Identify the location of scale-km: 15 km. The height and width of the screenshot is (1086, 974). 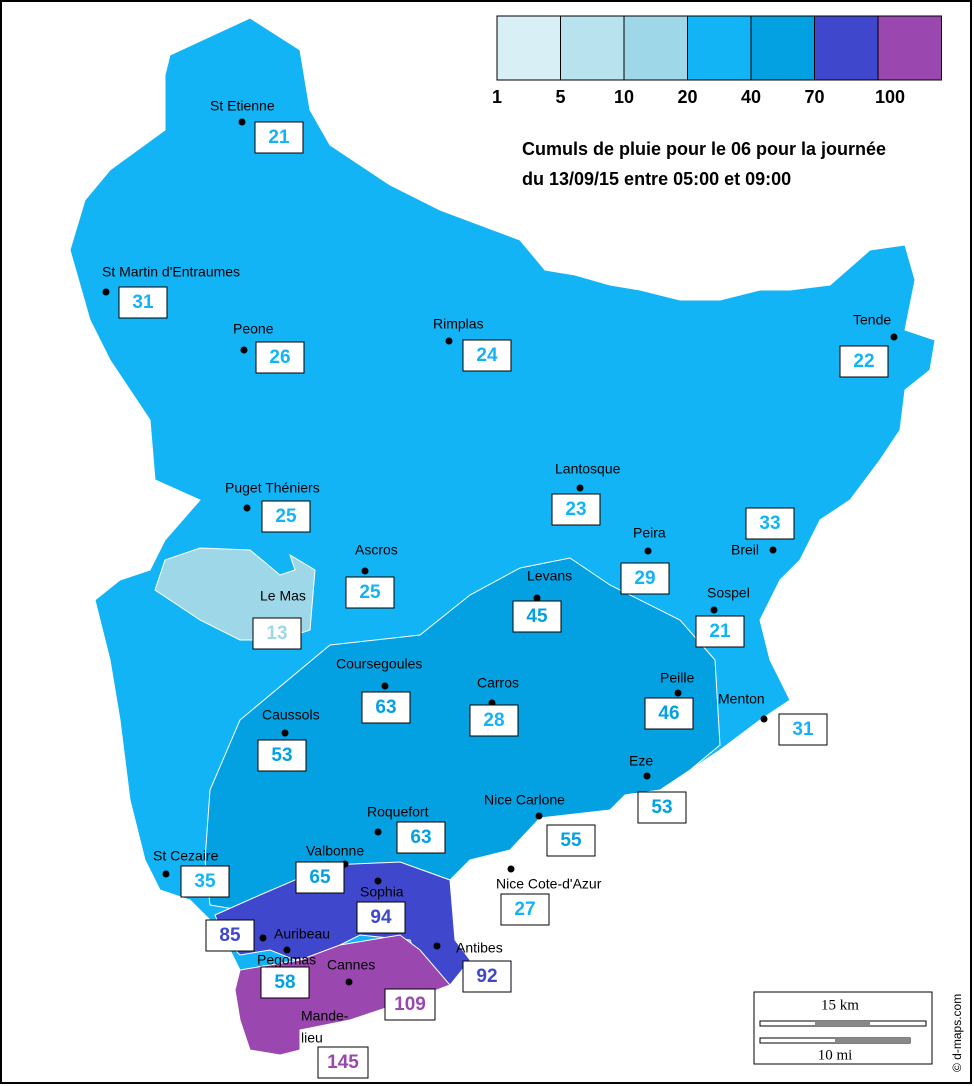
(840, 1005).